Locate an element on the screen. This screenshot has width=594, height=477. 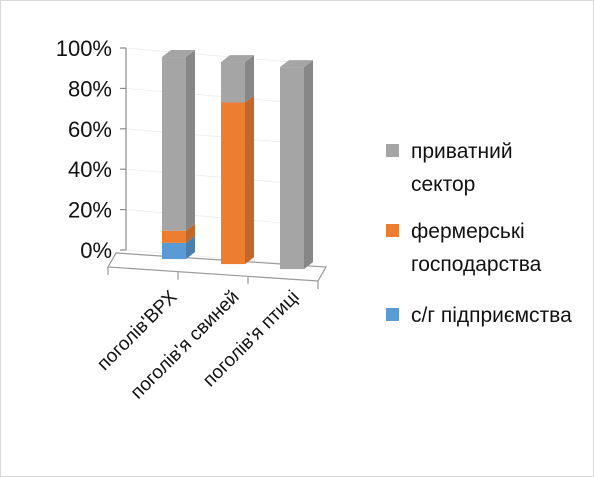
bars is located at coordinates (237, 160).